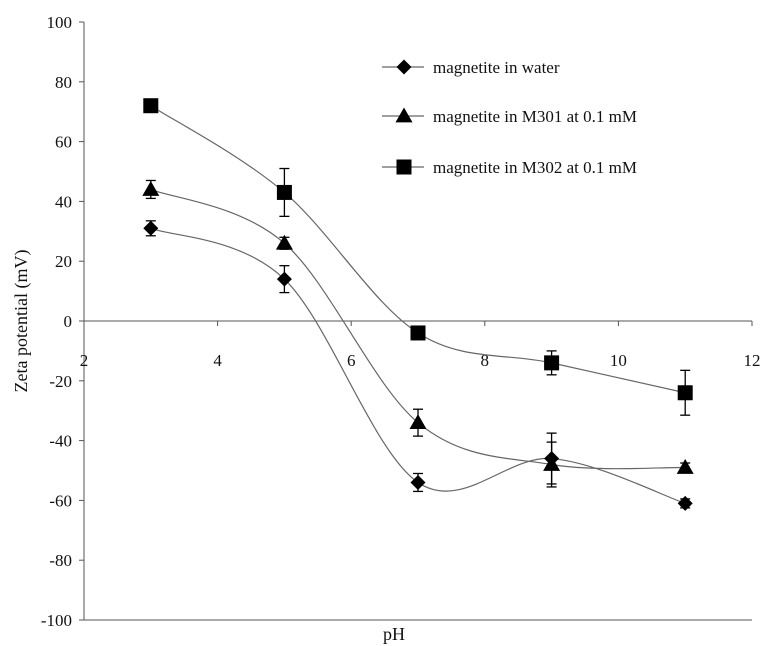  What do you see at coordinates (394, 634) in the screenshot?
I see `x-axis-label: pH` at bounding box center [394, 634].